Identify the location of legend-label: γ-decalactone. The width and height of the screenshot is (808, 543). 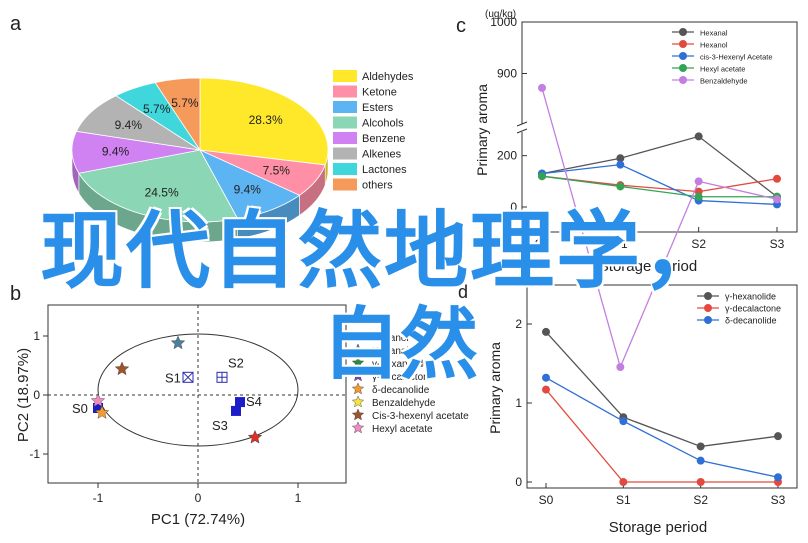
(753, 309).